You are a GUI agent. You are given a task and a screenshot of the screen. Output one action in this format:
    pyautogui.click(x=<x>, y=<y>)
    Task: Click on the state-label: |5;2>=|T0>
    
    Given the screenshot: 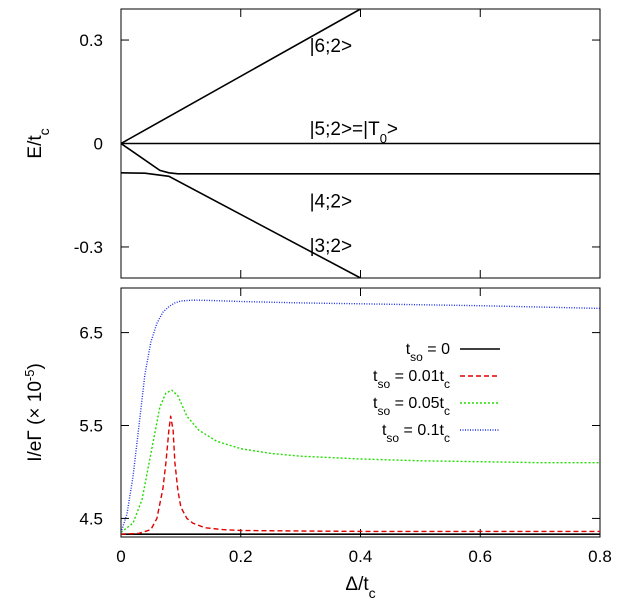 What is the action you would take?
    pyautogui.click(x=354, y=132)
    